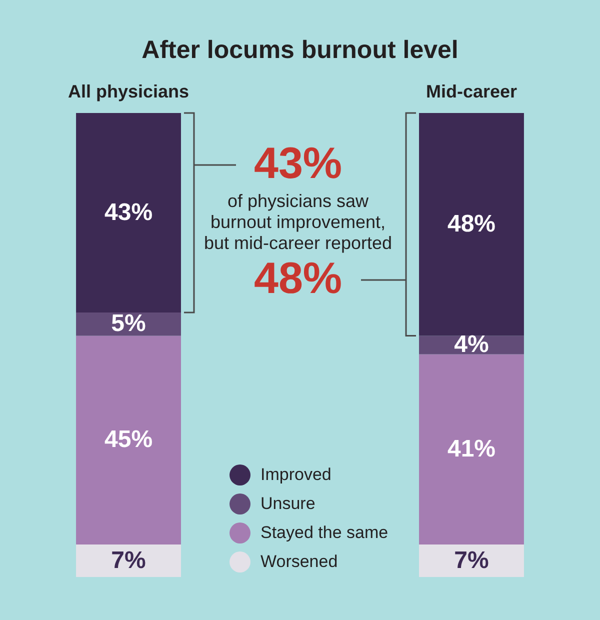 Image resolution: width=600 pixels, height=620 pixels. I want to click on data-label: 43%, so click(128, 212).